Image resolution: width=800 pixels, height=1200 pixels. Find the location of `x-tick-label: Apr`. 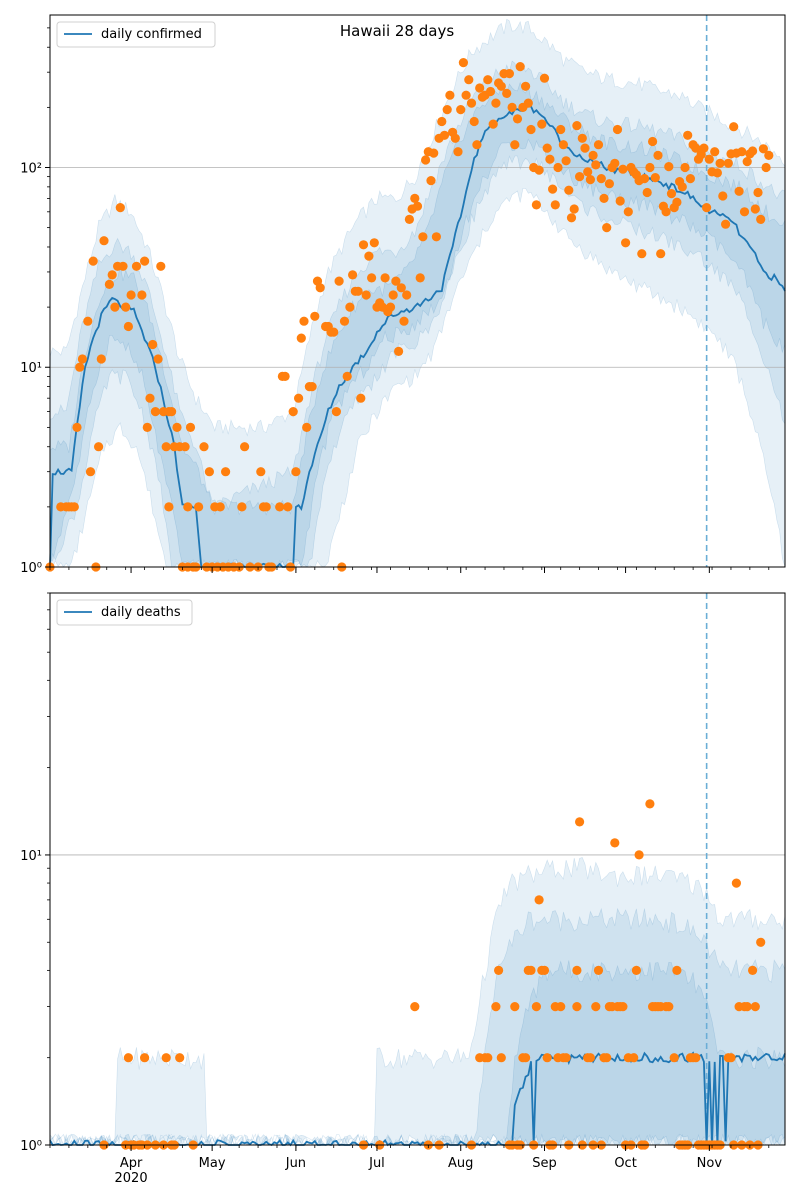

x-tick-label: Apr is located at coordinates (131, 1163).